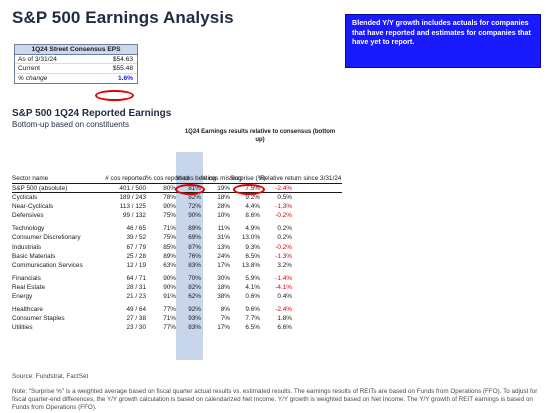 Image resolution: width=550 pixels, height=413 pixels. Describe the element at coordinates (284, 328) in the screenshot. I see `cell-relative-return: 6.6%` at that location.